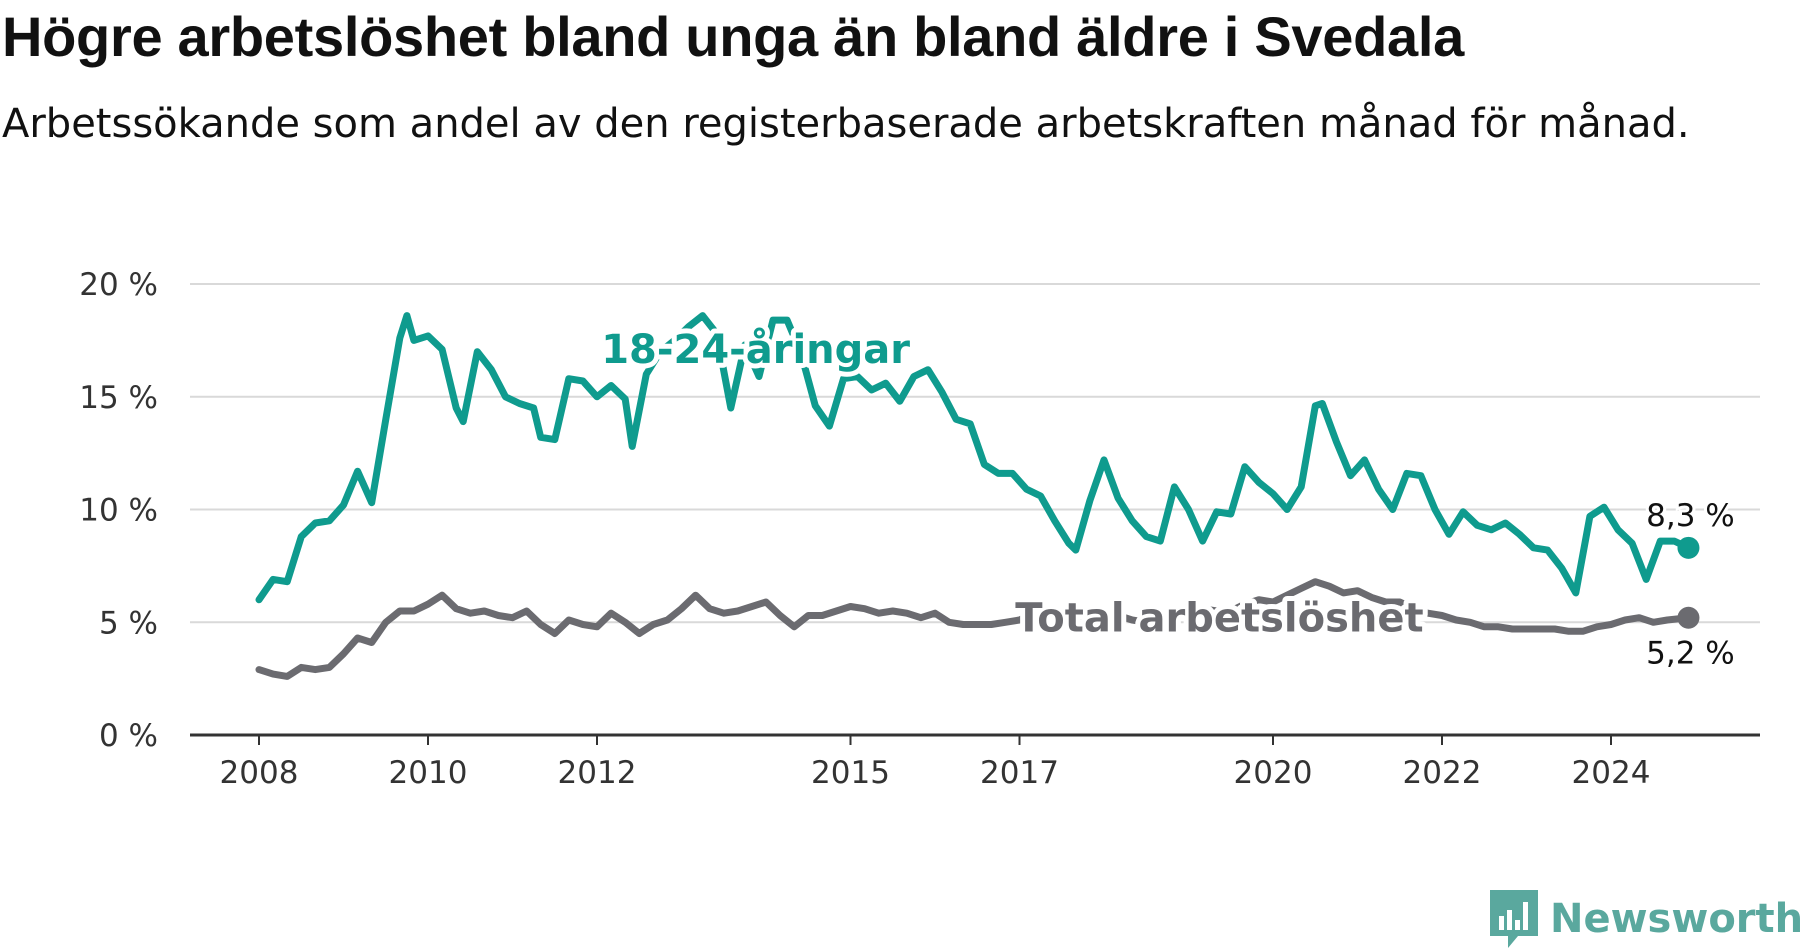 The width and height of the screenshot is (1800, 948). What do you see at coordinates (1019, 773) in the screenshot?
I see `x-tick-label: 2017` at bounding box center [1019, 773].